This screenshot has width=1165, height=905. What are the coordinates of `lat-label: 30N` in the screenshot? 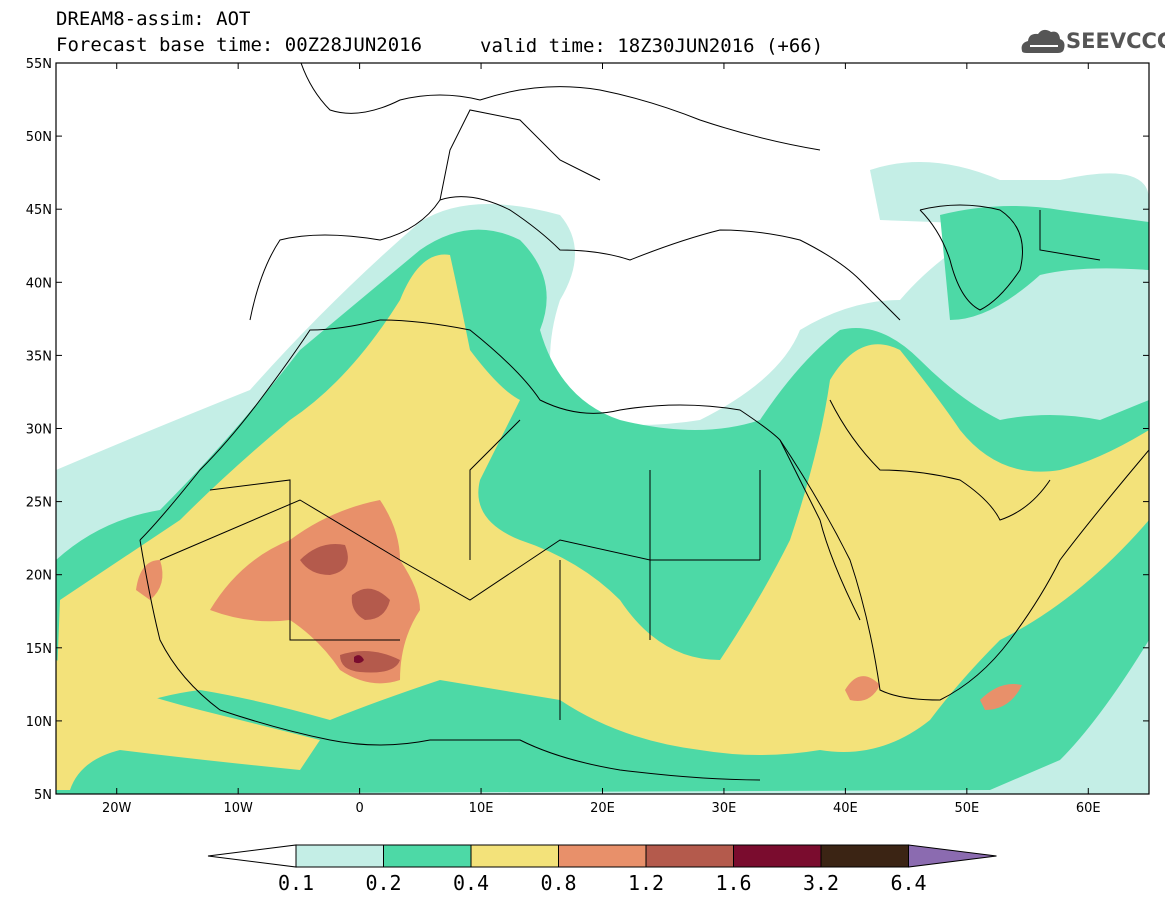 It's located at (39, 430).